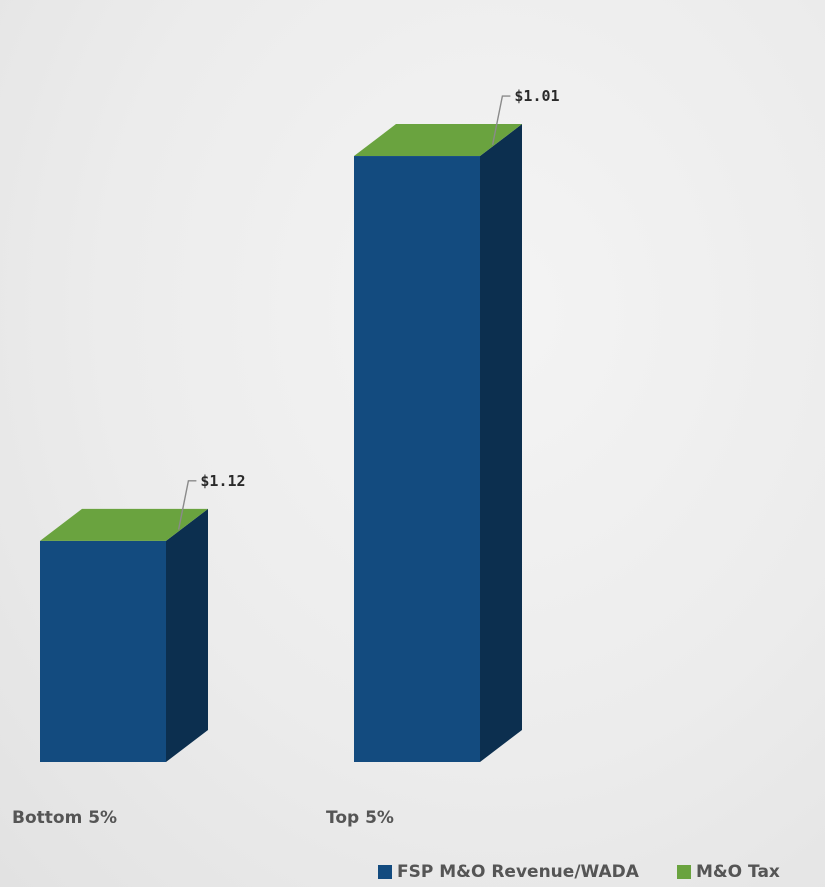  I want to click on legend: FSP M&O Revenue/WADA M&O Tax, so click(579, 872).